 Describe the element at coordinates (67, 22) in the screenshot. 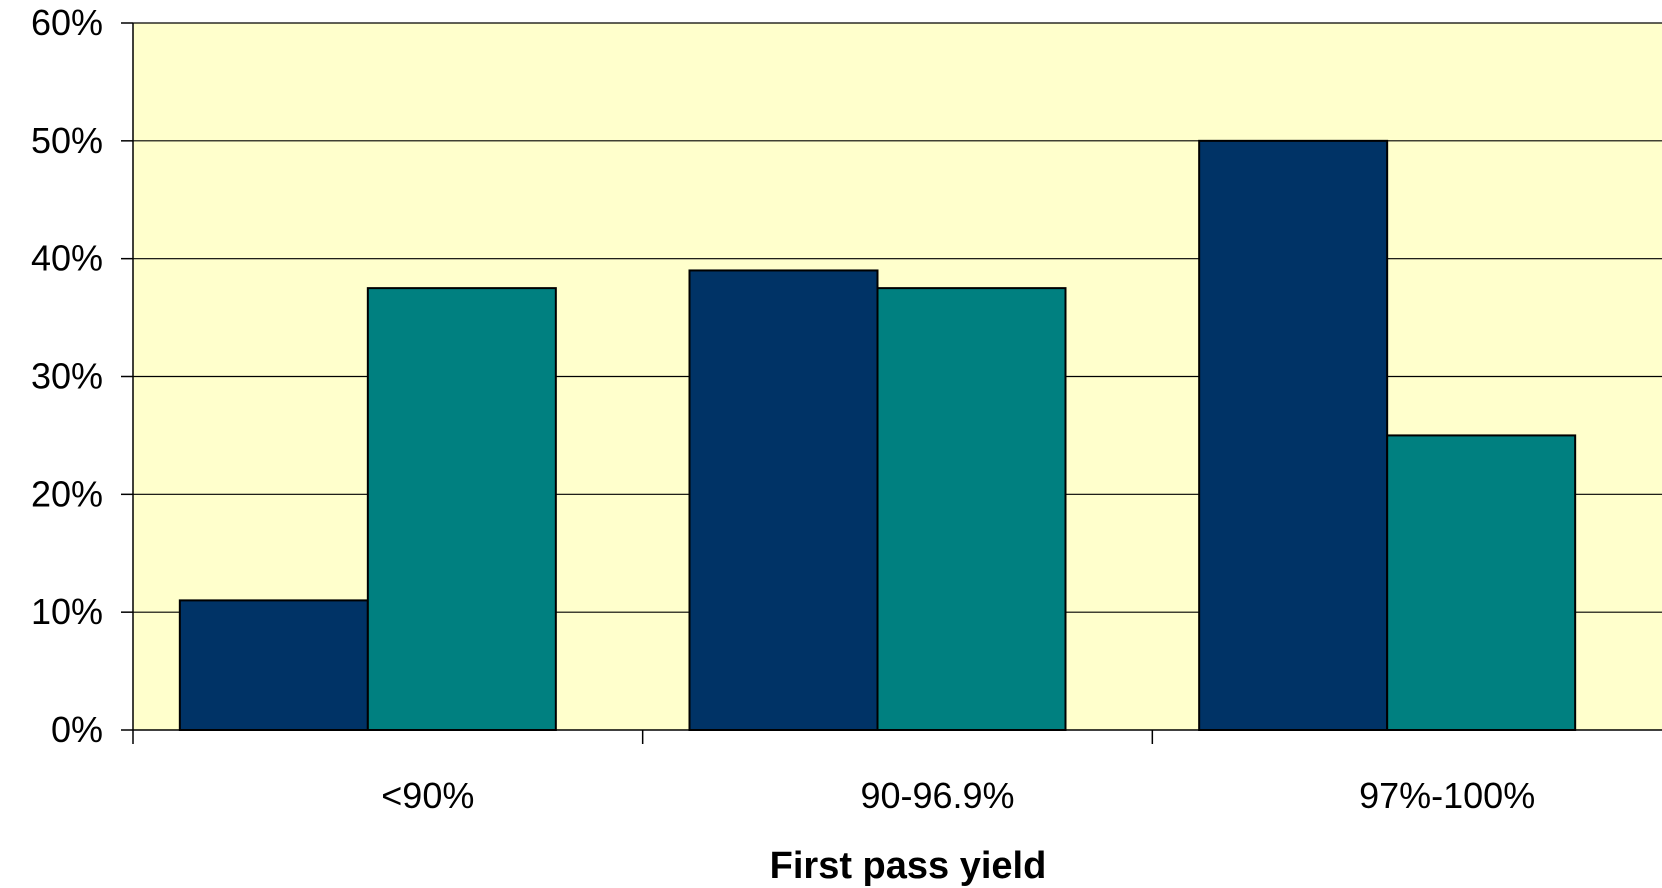

I see `y-tick-label: 60%` at that location.